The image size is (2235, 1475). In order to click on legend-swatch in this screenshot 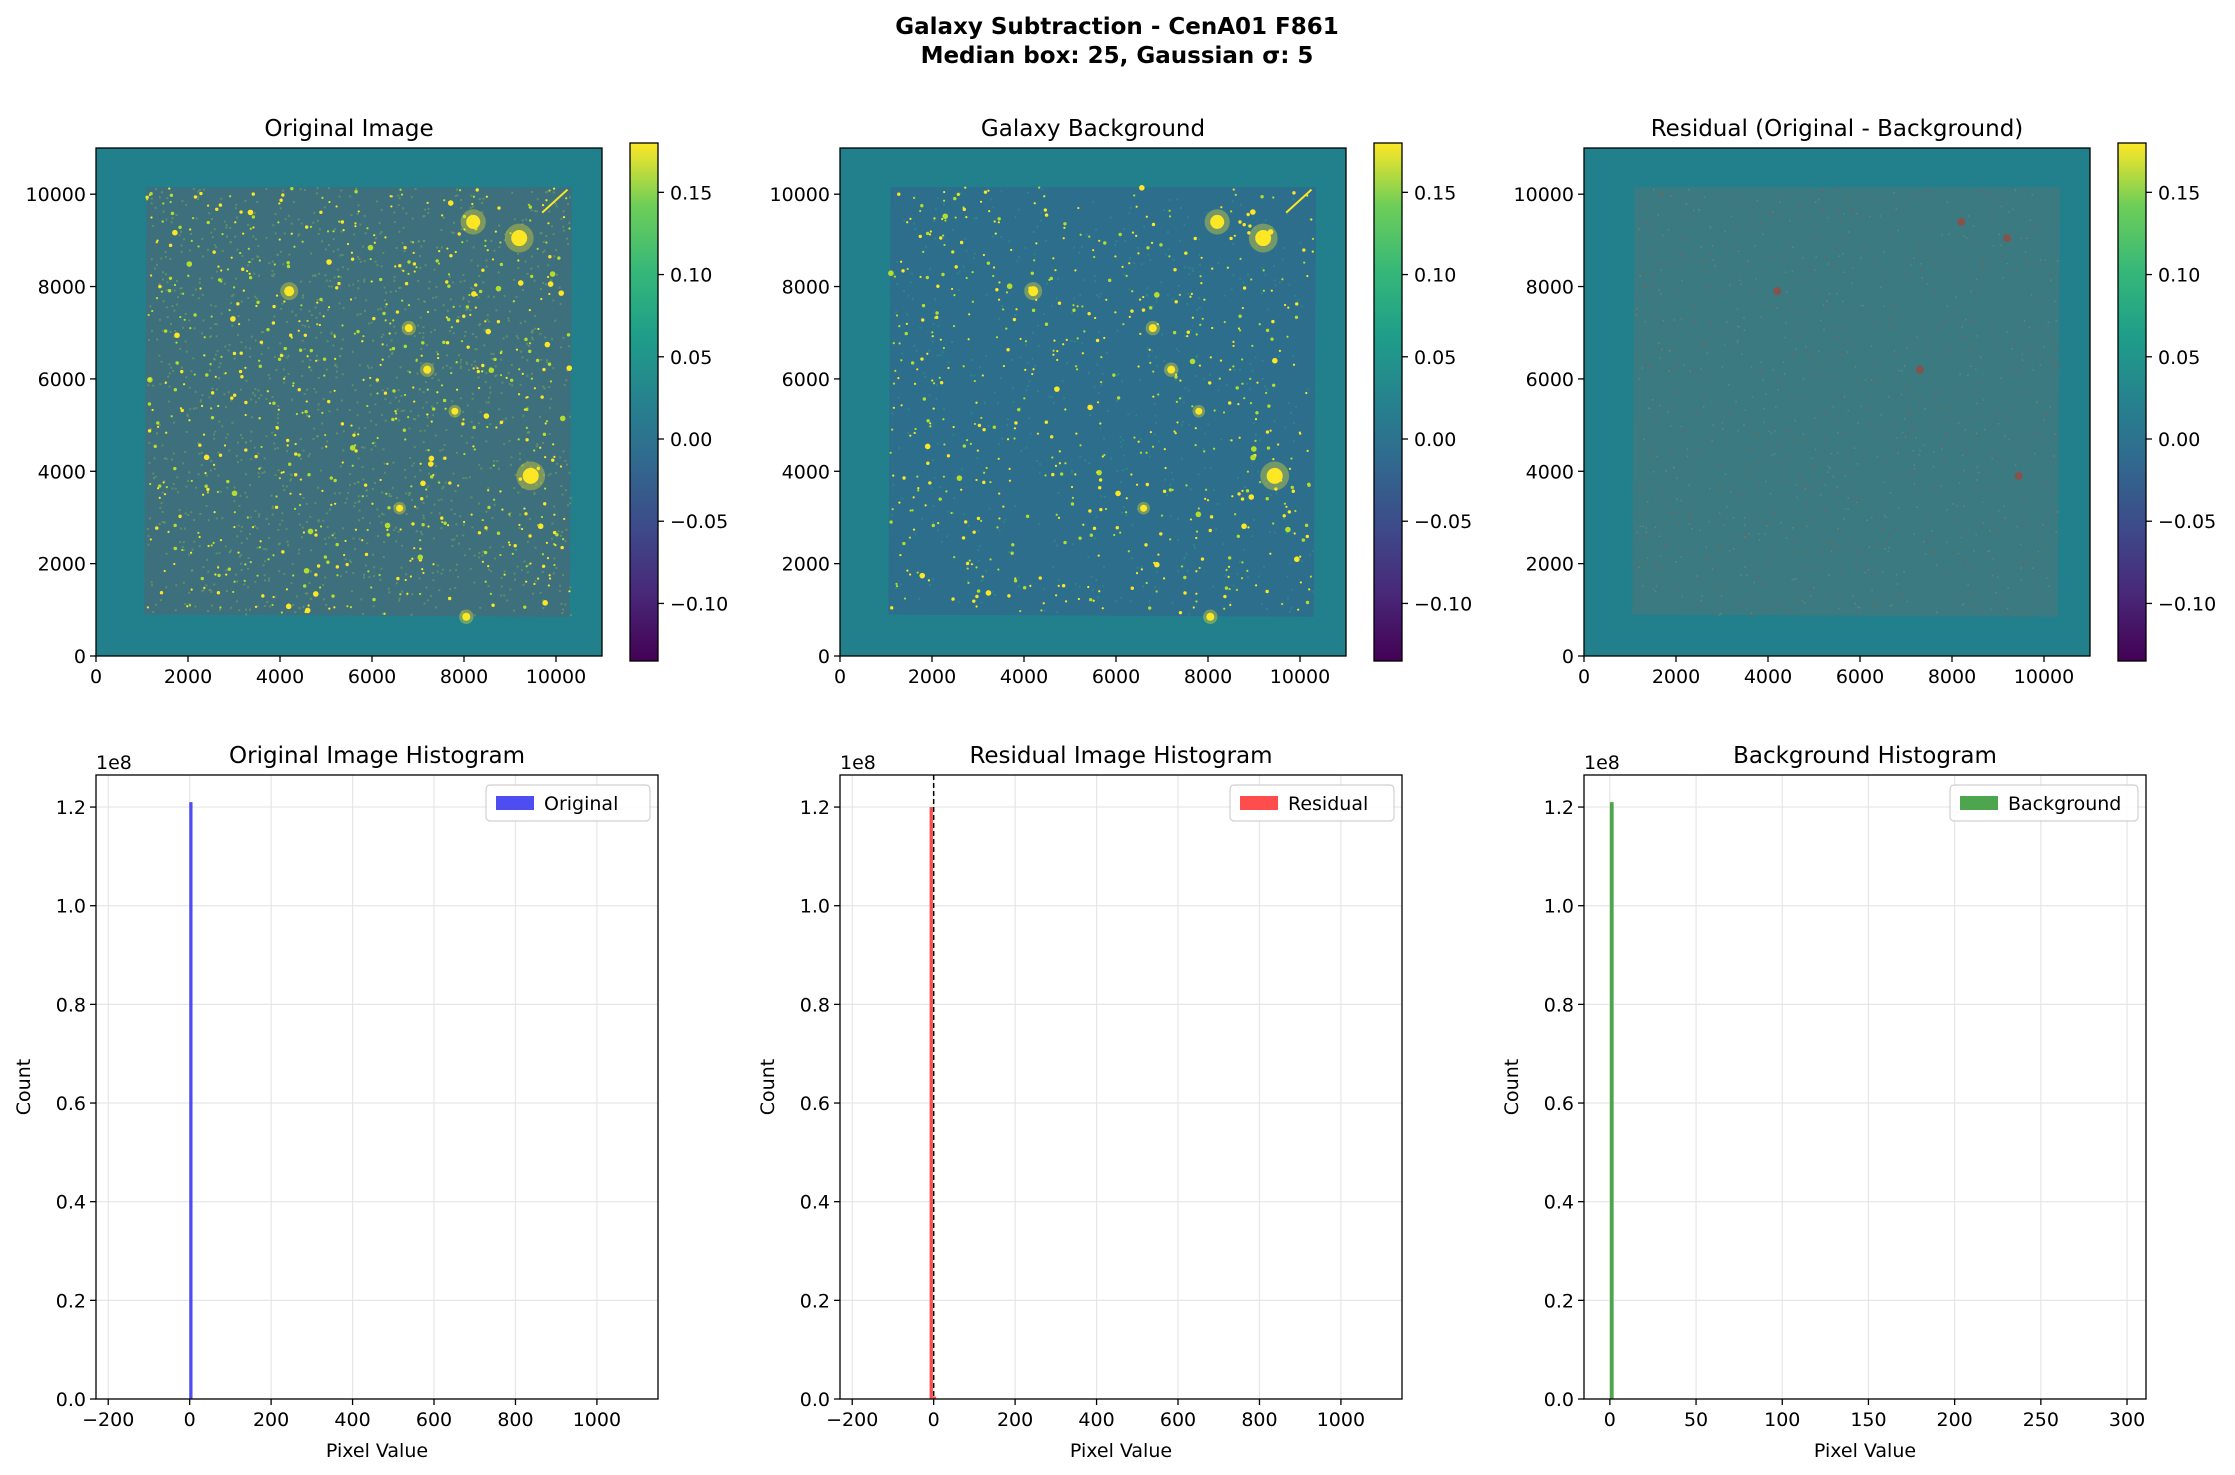, I will do `click(1259, 803)`.